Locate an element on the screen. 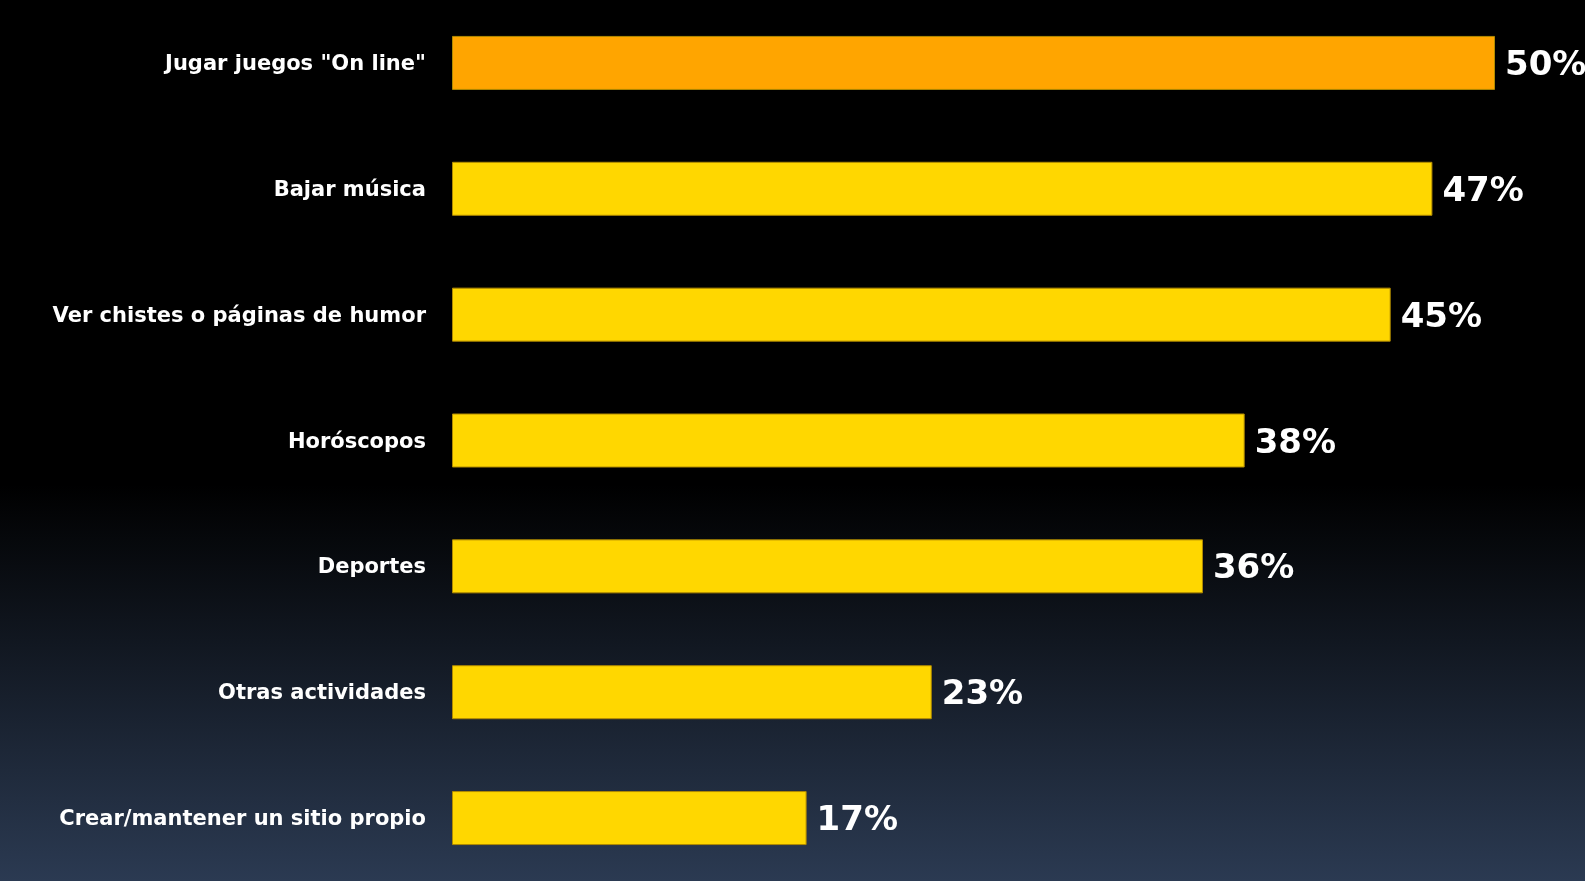 The width and height of the screenshot is (1585, 881). data-label: 47% is located at coordinates (1483, 188).